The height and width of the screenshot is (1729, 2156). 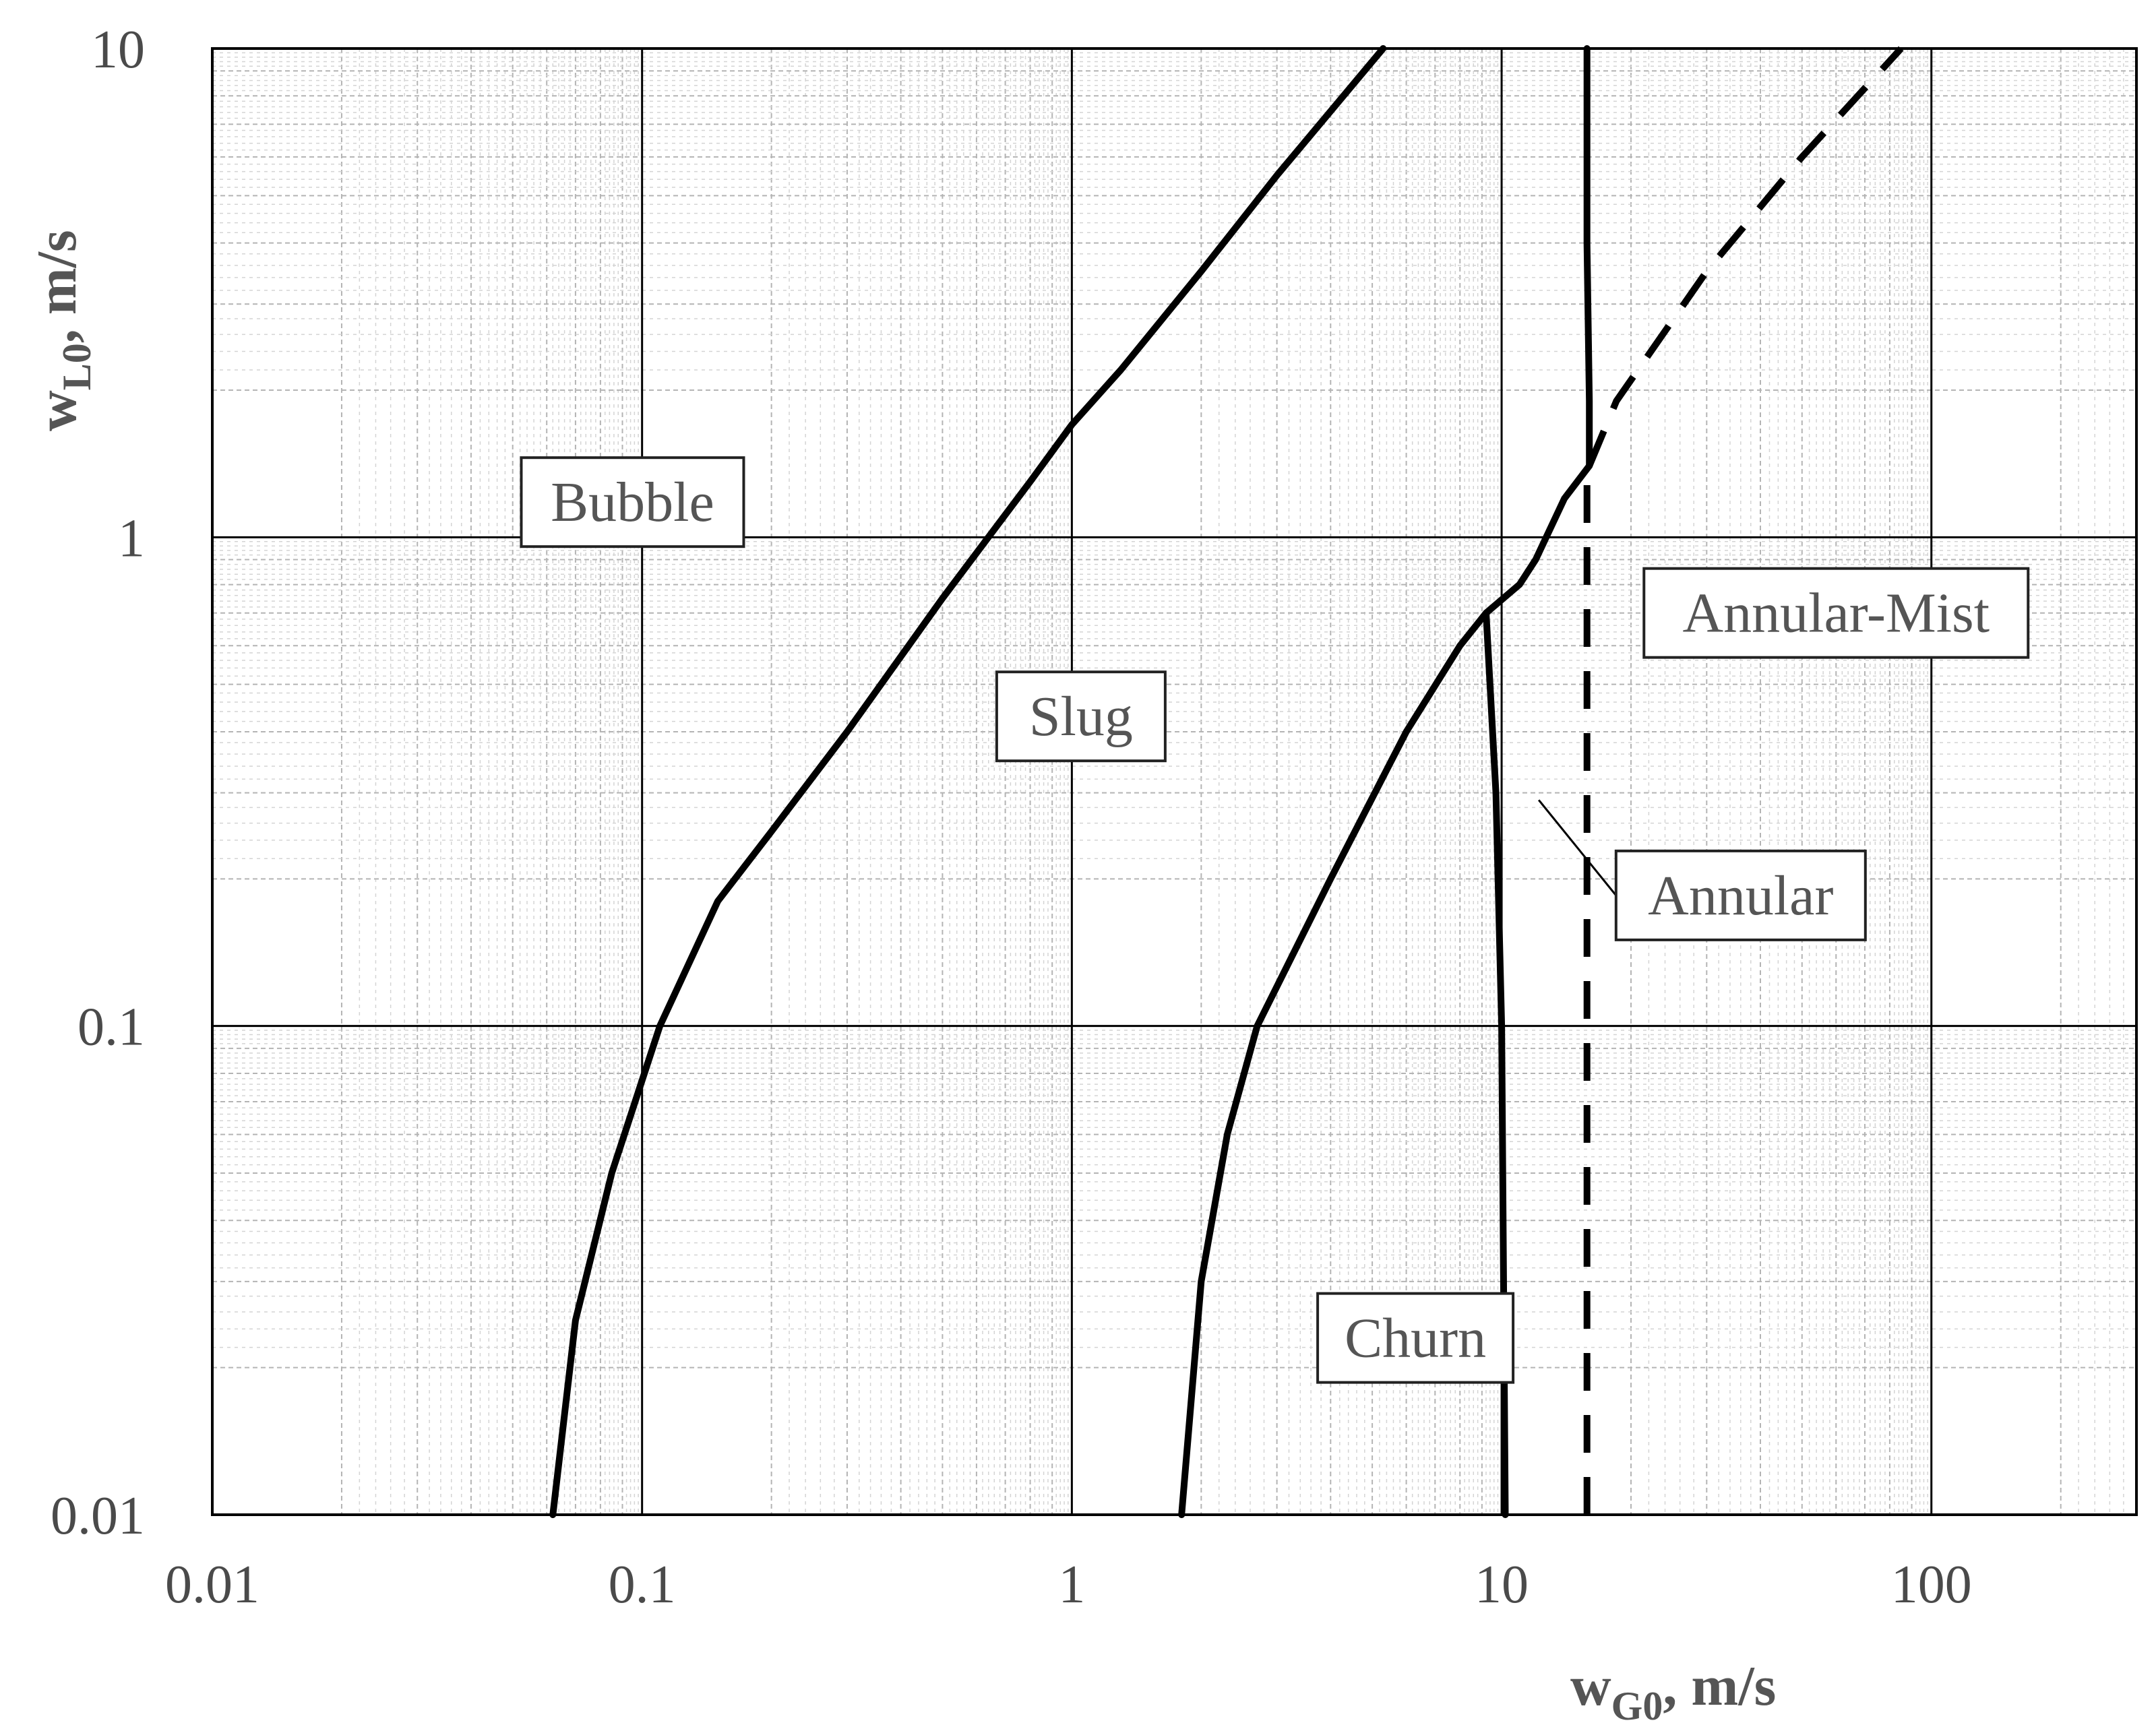 What do you see at coordinates (1932, 1584) in the screenshot?
I see `x-tick-label: 100` at bounding box center [1932, 1584].